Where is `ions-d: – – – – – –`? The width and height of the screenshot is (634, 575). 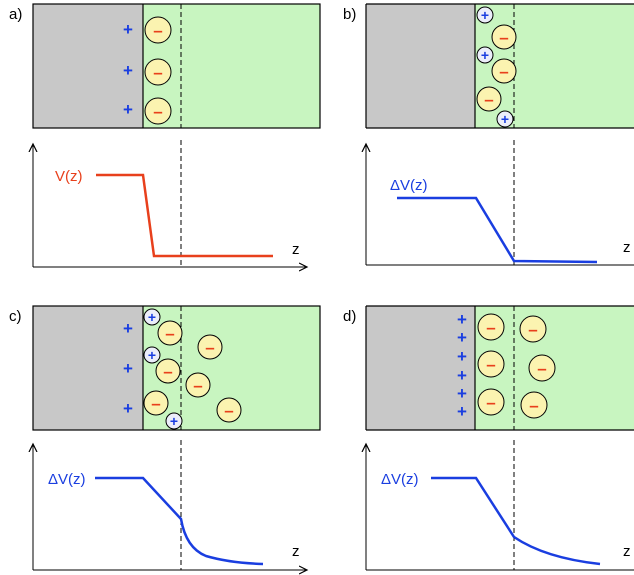
ions-d: – – – – – – is located at coordinates (516, 366).